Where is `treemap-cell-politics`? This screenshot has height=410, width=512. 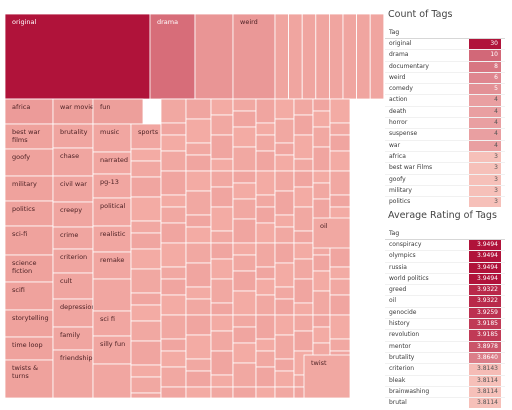
treemap-cell-politics is located at coordinates (29, 213).